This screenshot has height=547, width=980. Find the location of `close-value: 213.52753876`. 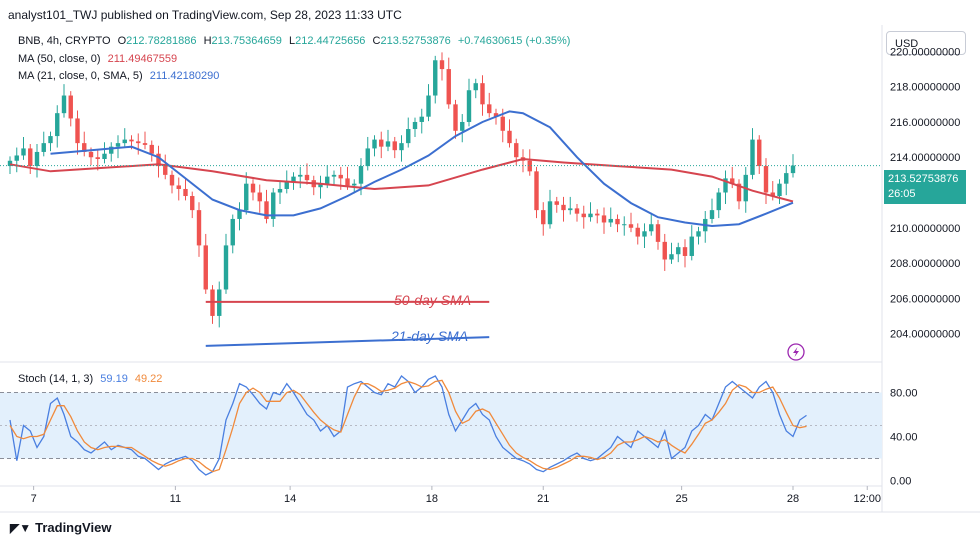

close-value: 213.52753876 is located at coordinates (415, 41).